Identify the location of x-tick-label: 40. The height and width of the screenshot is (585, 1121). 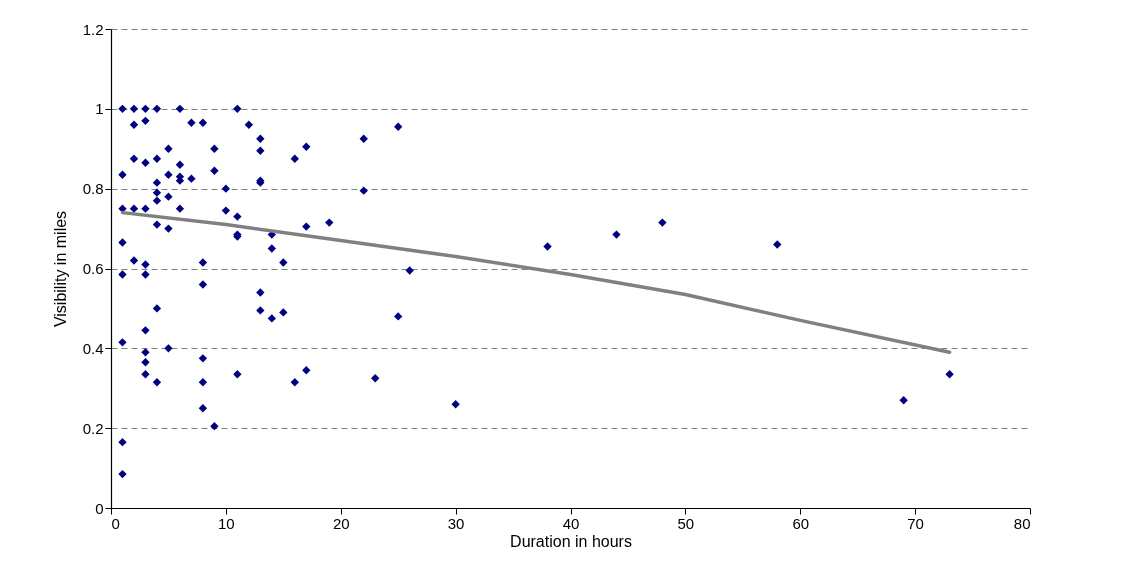
(571, 523).